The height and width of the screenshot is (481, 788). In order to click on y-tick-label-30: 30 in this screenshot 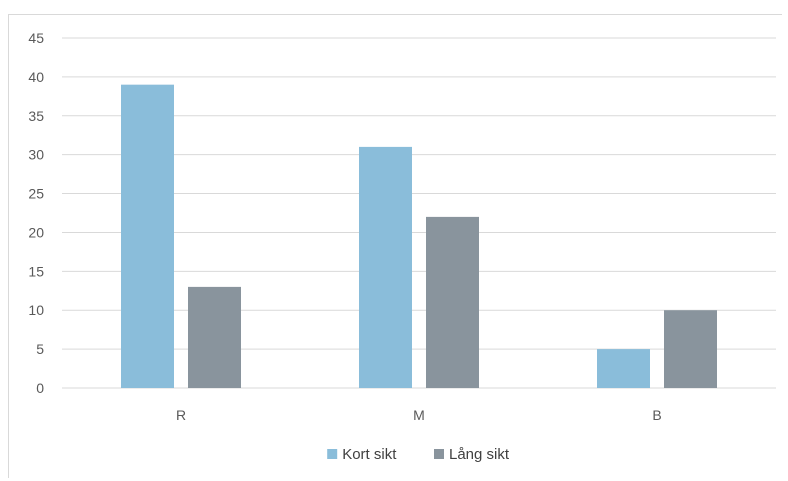, I will do `click(36, 155)`.